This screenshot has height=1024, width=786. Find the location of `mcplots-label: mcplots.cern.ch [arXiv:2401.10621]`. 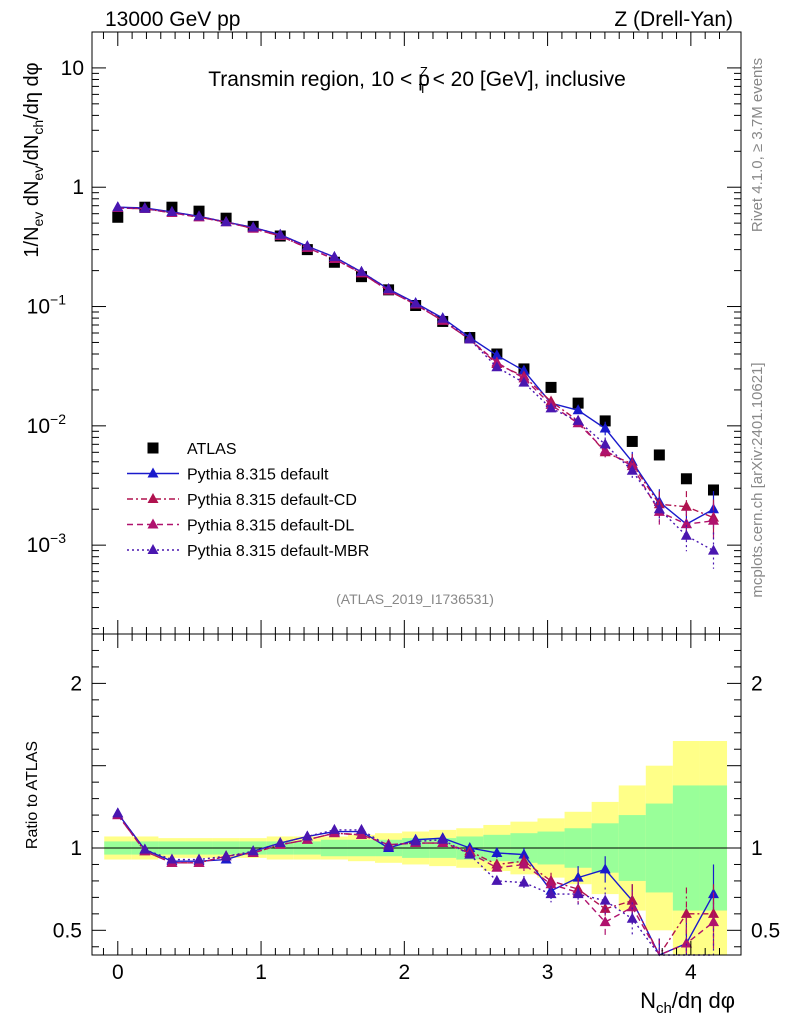

mcplots-label: mcplots.cern.ch [arXiv:2401.10621] is located at coordinates (757, 479).